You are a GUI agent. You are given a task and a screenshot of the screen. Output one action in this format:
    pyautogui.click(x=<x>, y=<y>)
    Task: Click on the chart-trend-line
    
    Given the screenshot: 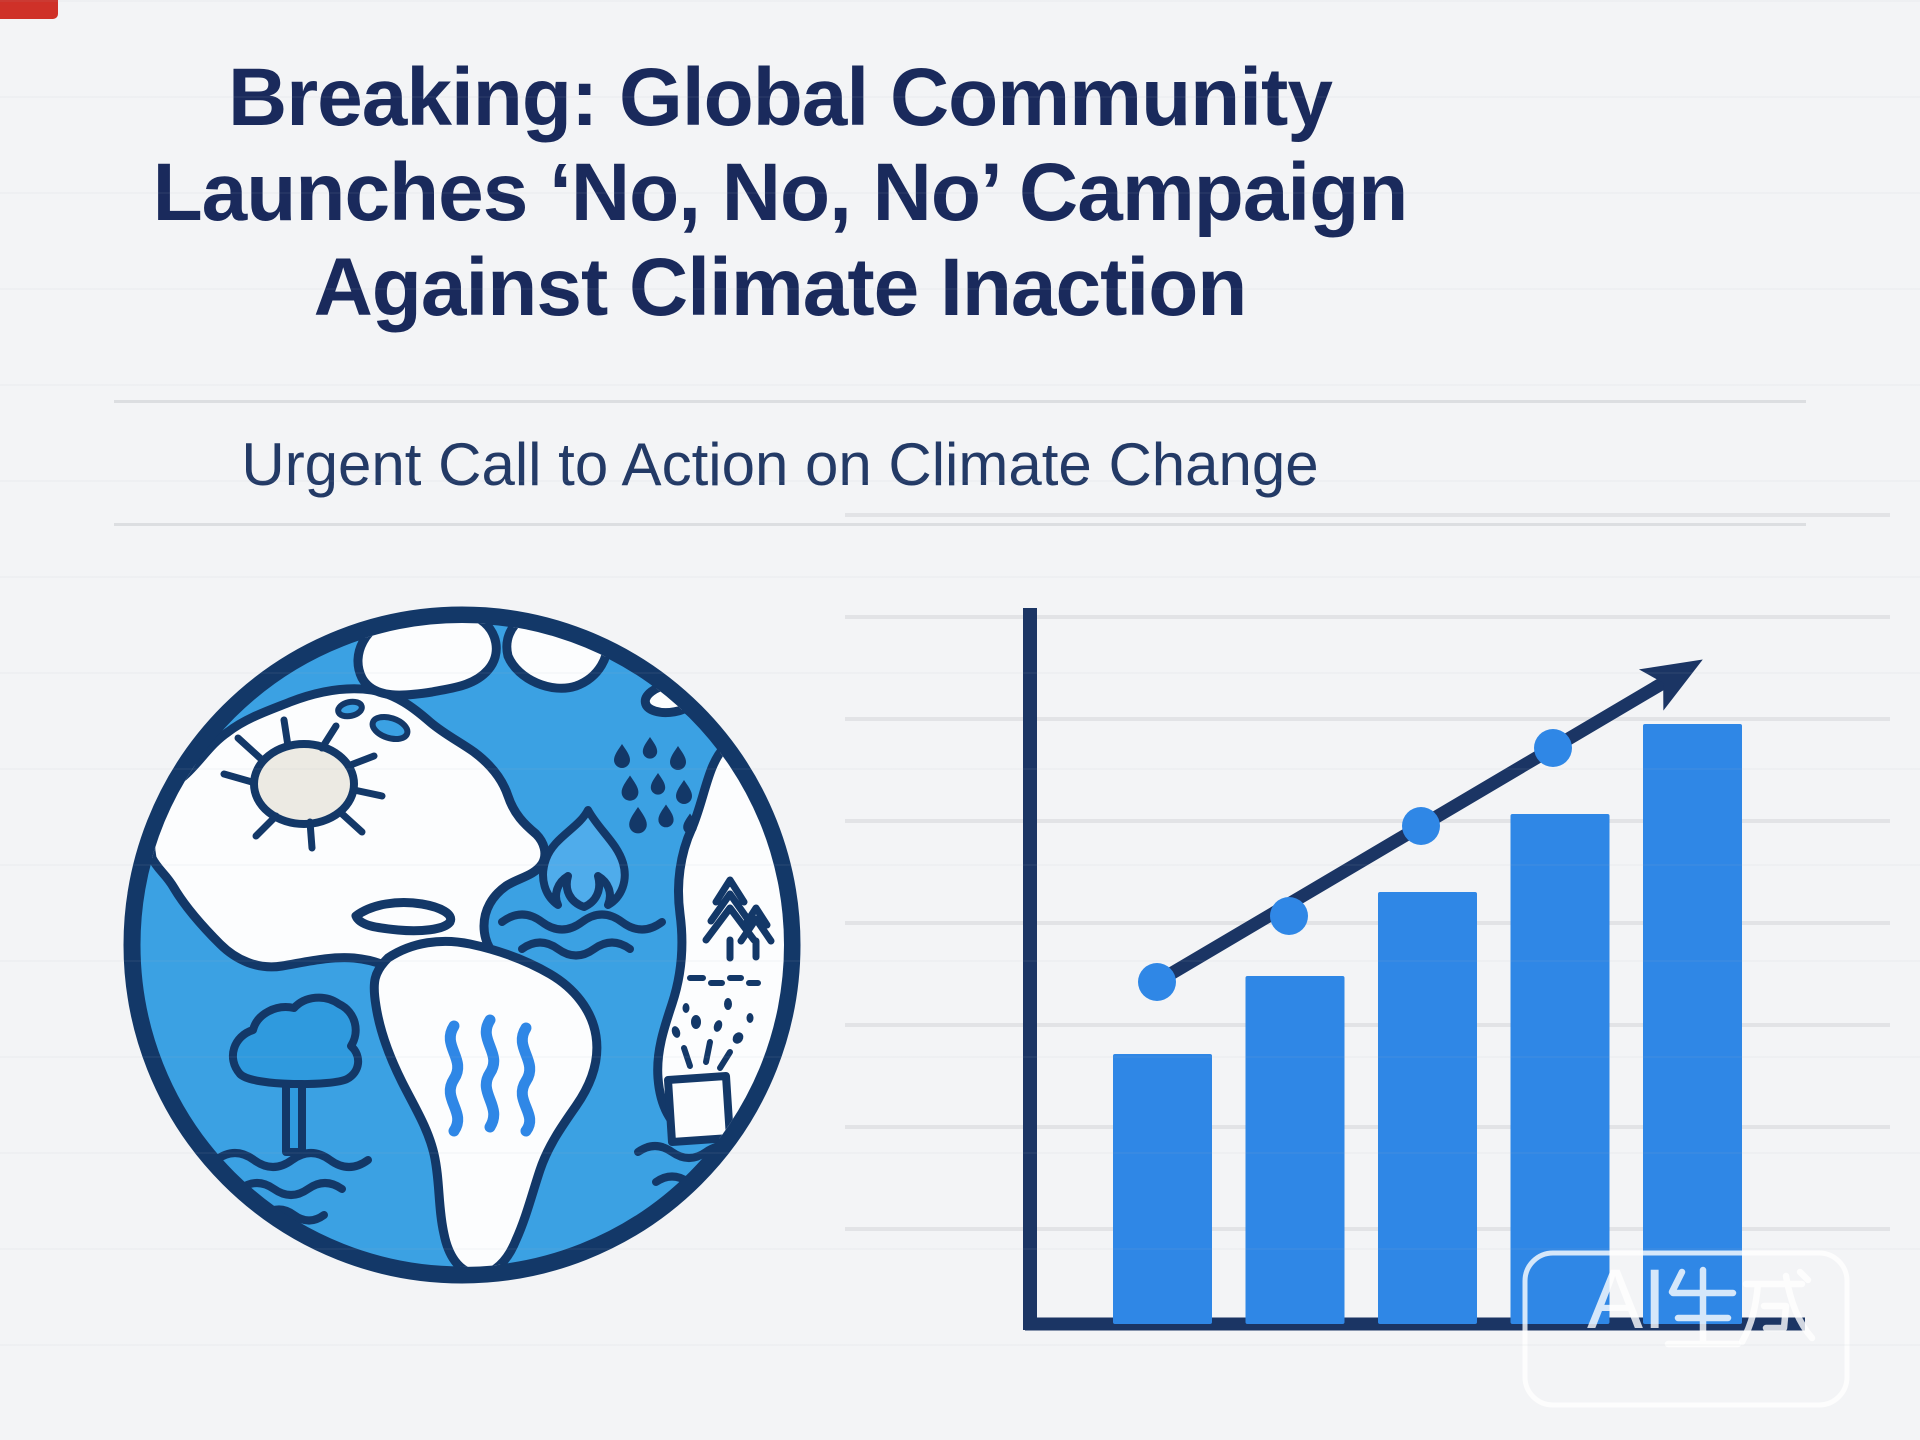 What is the action you would take?
    pyautogui.click(x=1420, y=830)
    